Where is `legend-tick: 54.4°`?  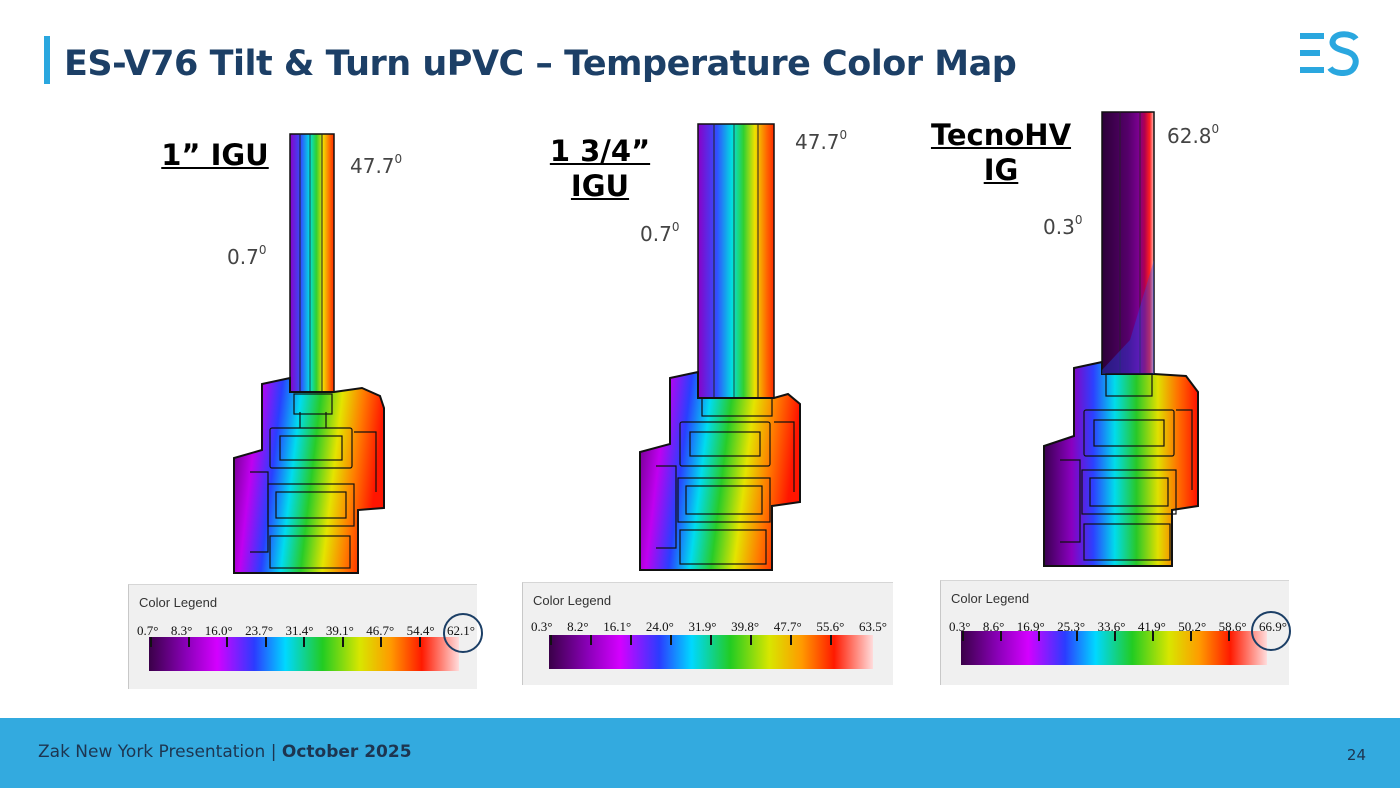
legend-tick: 54.4° is located at coordinates (420, 630).